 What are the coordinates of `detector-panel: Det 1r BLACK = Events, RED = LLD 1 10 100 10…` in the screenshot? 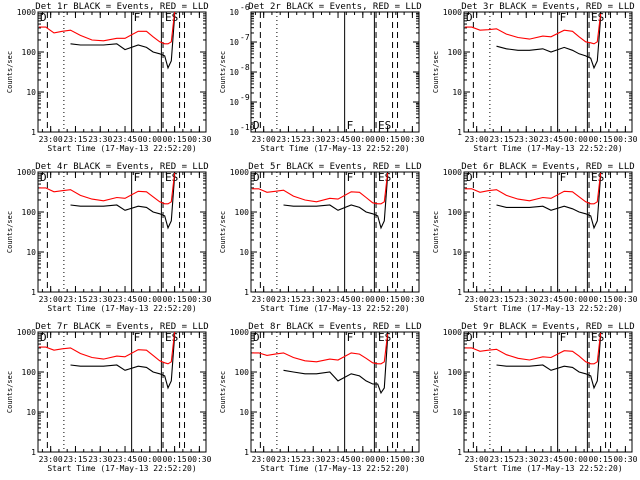 It's located at (109, 77).